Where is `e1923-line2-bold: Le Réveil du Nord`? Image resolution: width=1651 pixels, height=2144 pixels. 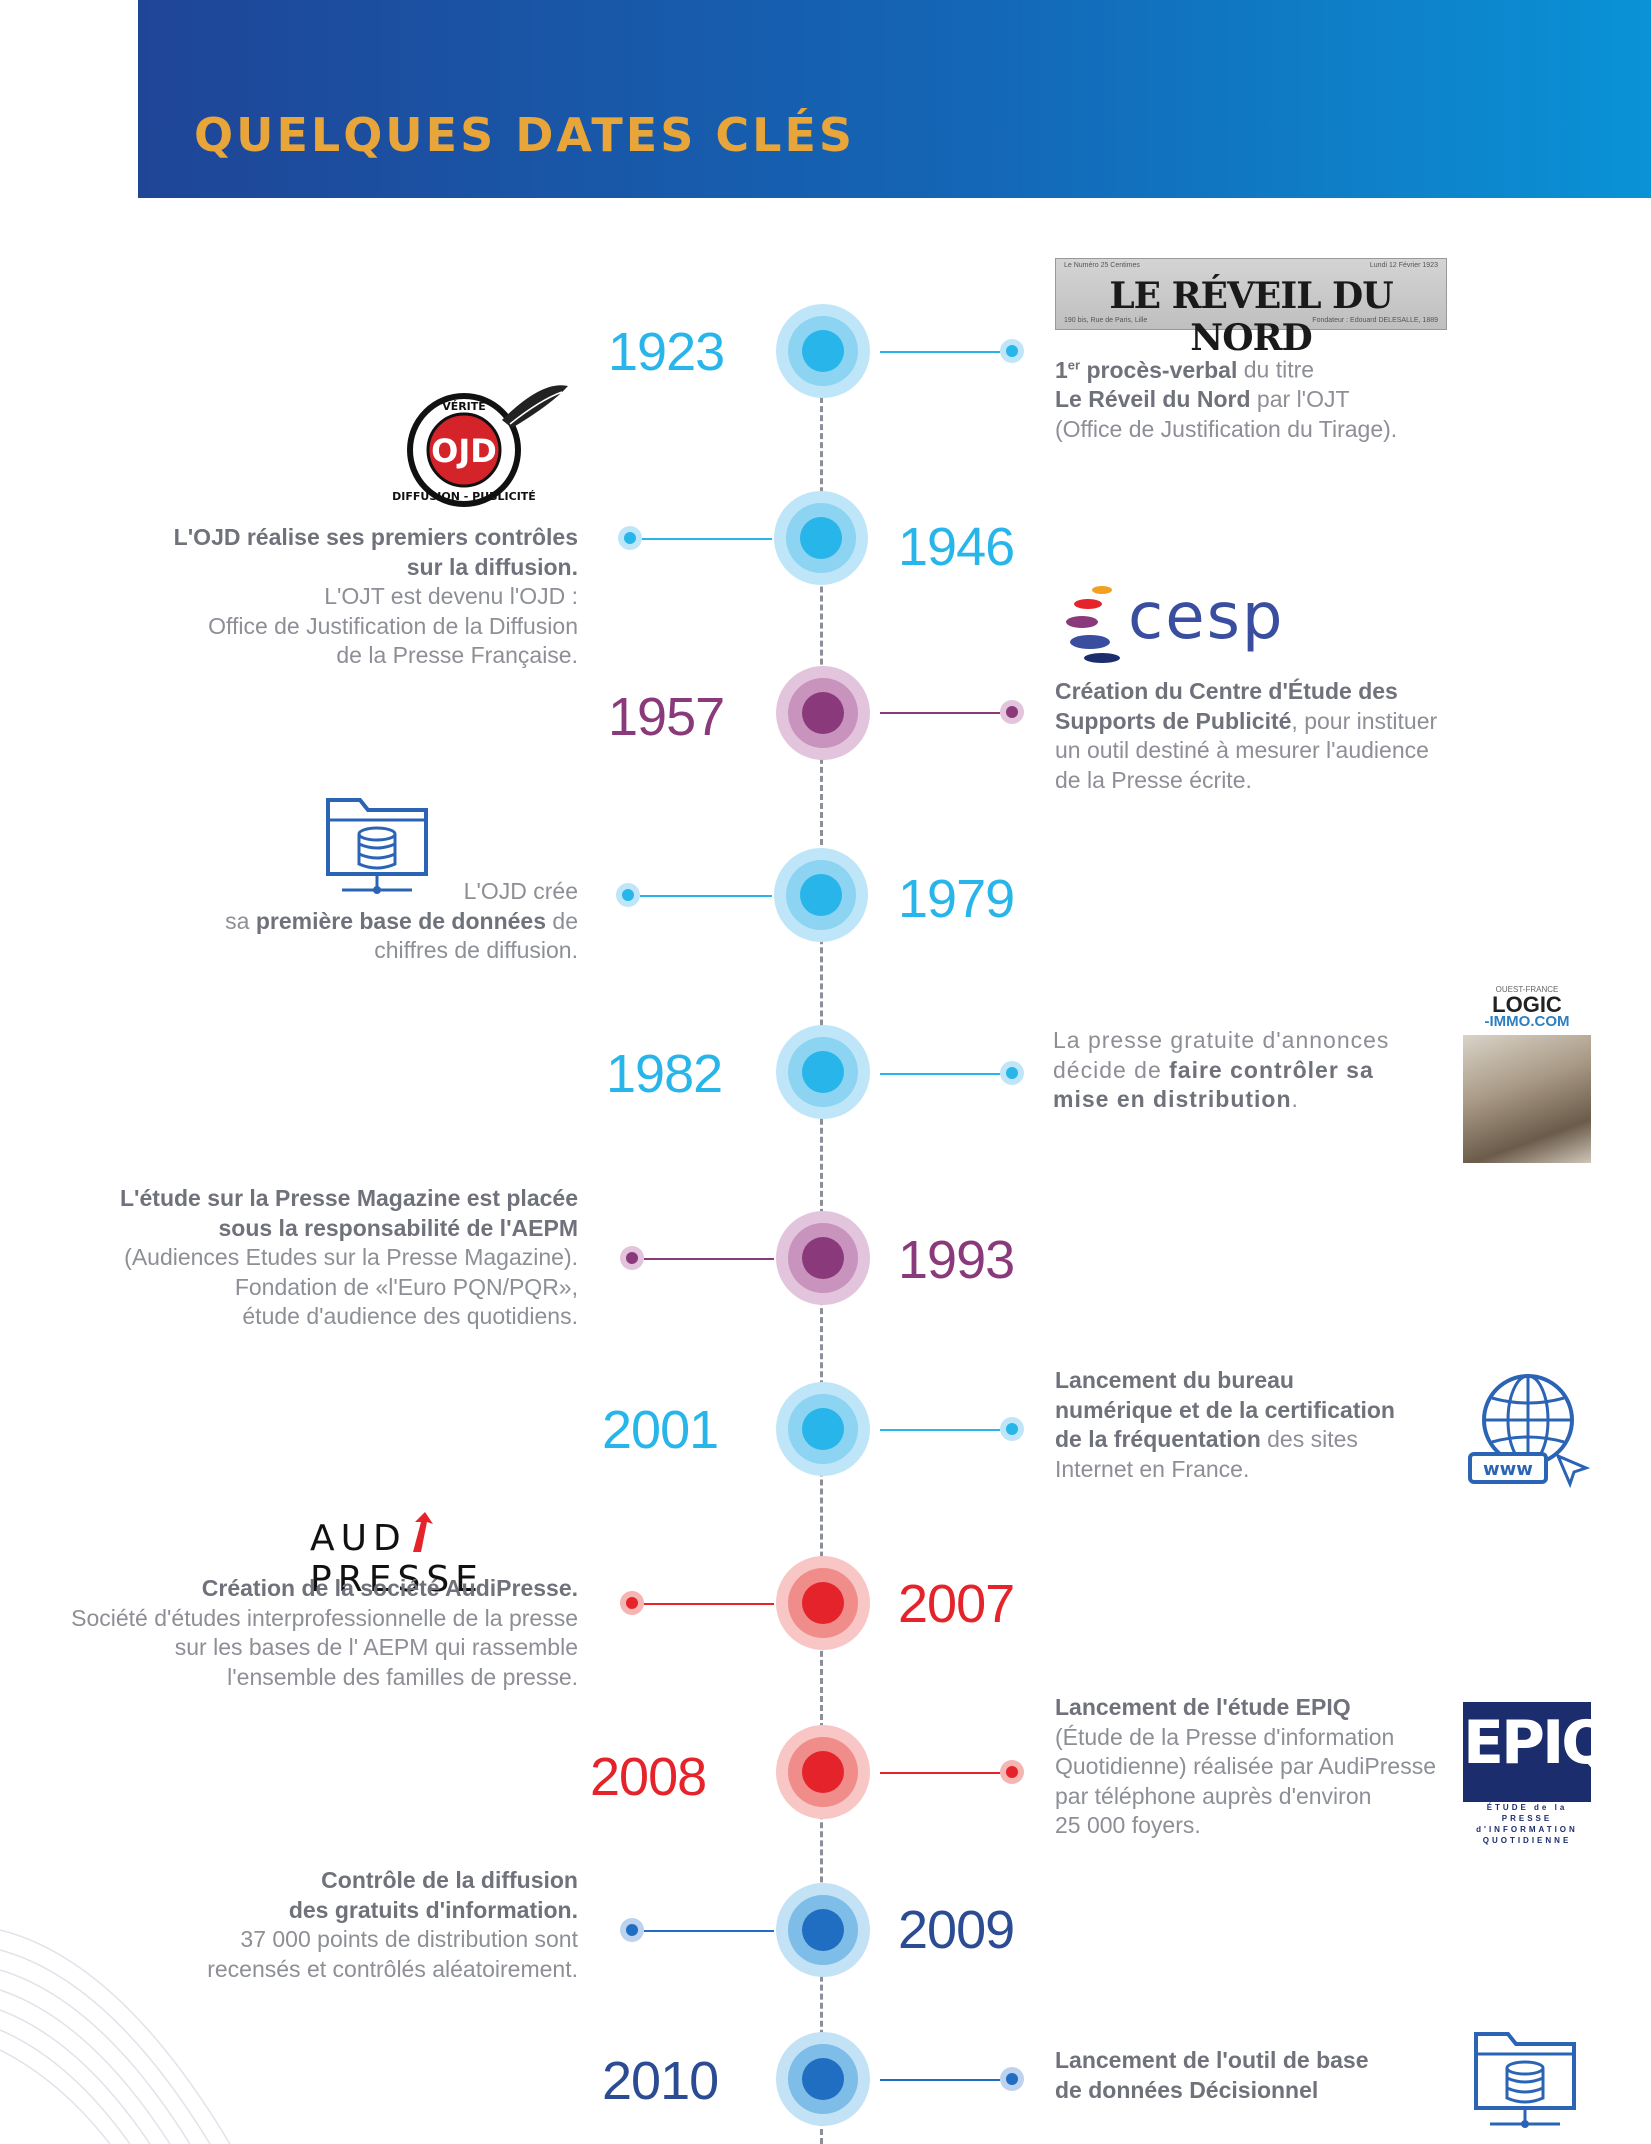 e1923-line2-bold: Le Réveil du Nord is located at coordinates (1153, 399).